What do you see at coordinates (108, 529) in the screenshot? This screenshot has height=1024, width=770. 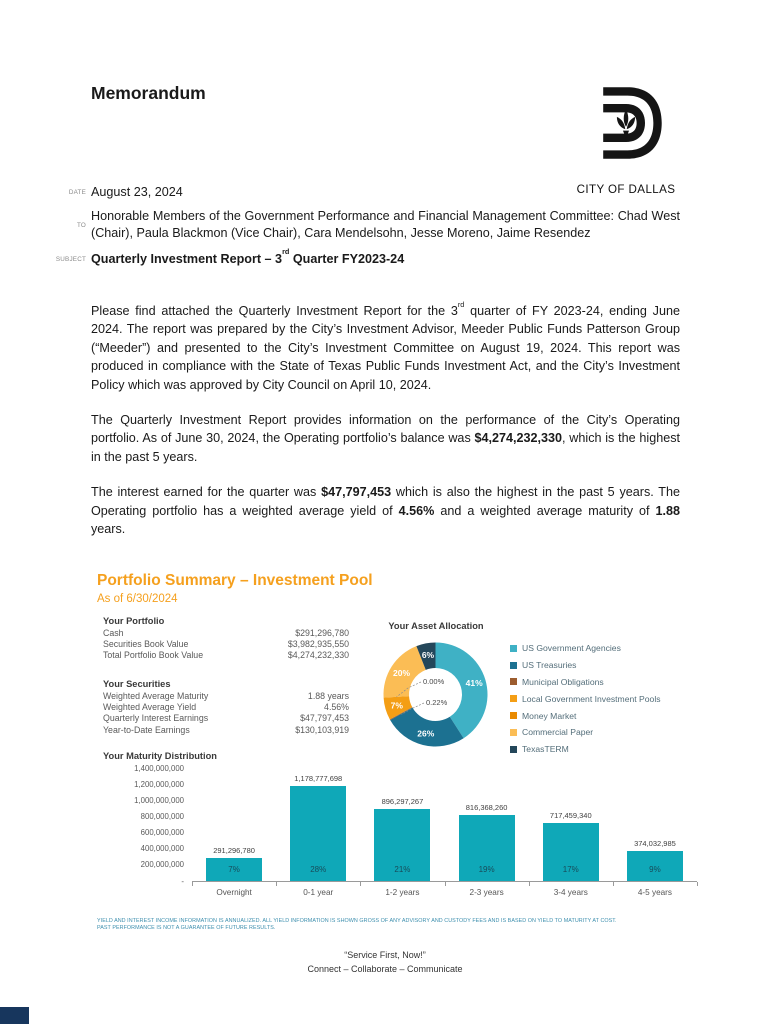 I see `text-segment: years.` at bounding box center [108, 529].